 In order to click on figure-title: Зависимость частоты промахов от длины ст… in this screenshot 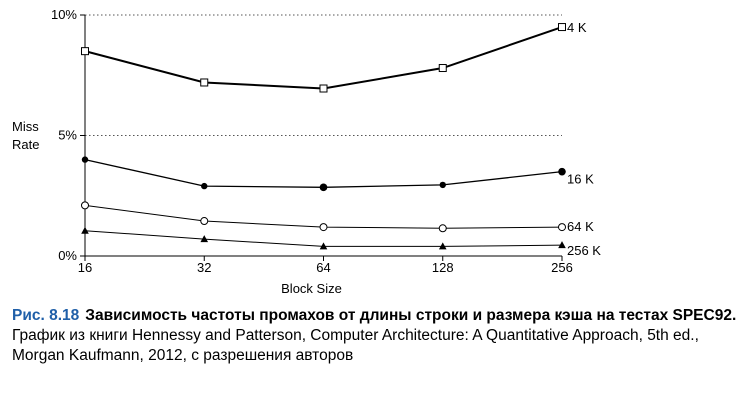, I will do `click(411, 315)`.